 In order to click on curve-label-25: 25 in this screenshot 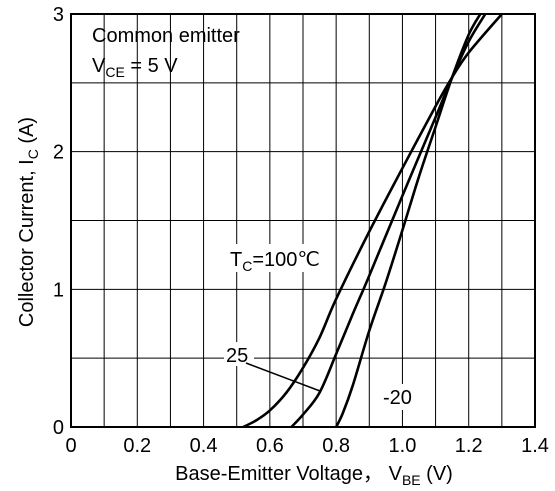, I will do `click(237, 356)`.